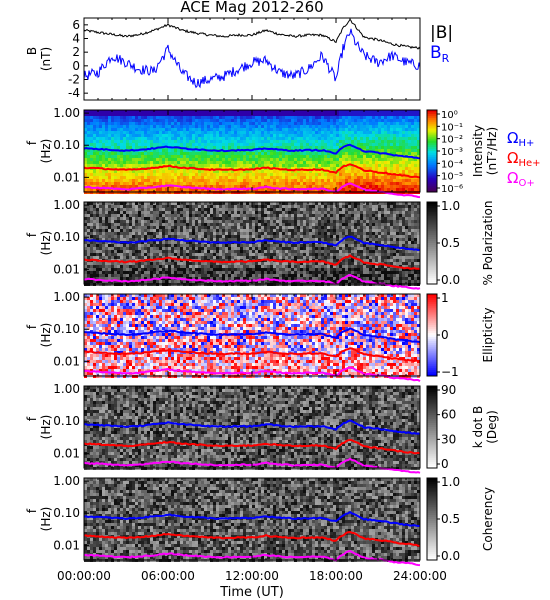  I want to click on x-tick-label: 06:00:00, so click(168, 576).